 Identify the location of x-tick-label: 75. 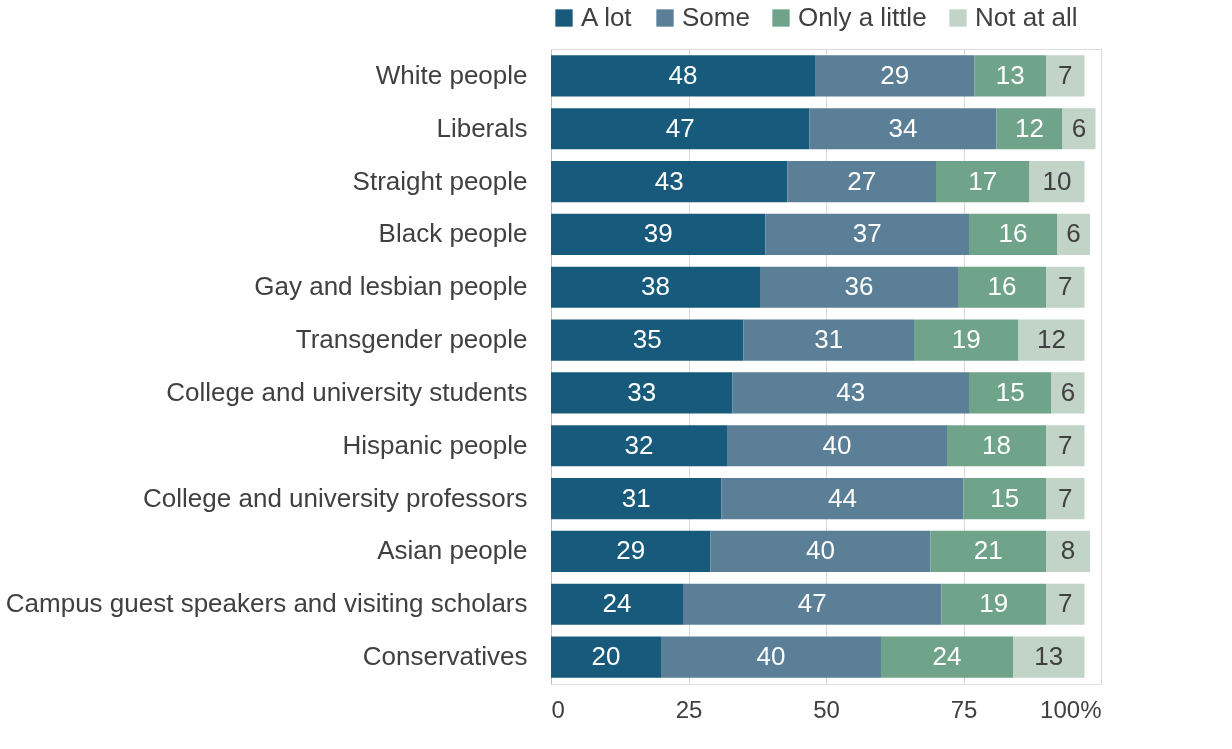
(964, 709).